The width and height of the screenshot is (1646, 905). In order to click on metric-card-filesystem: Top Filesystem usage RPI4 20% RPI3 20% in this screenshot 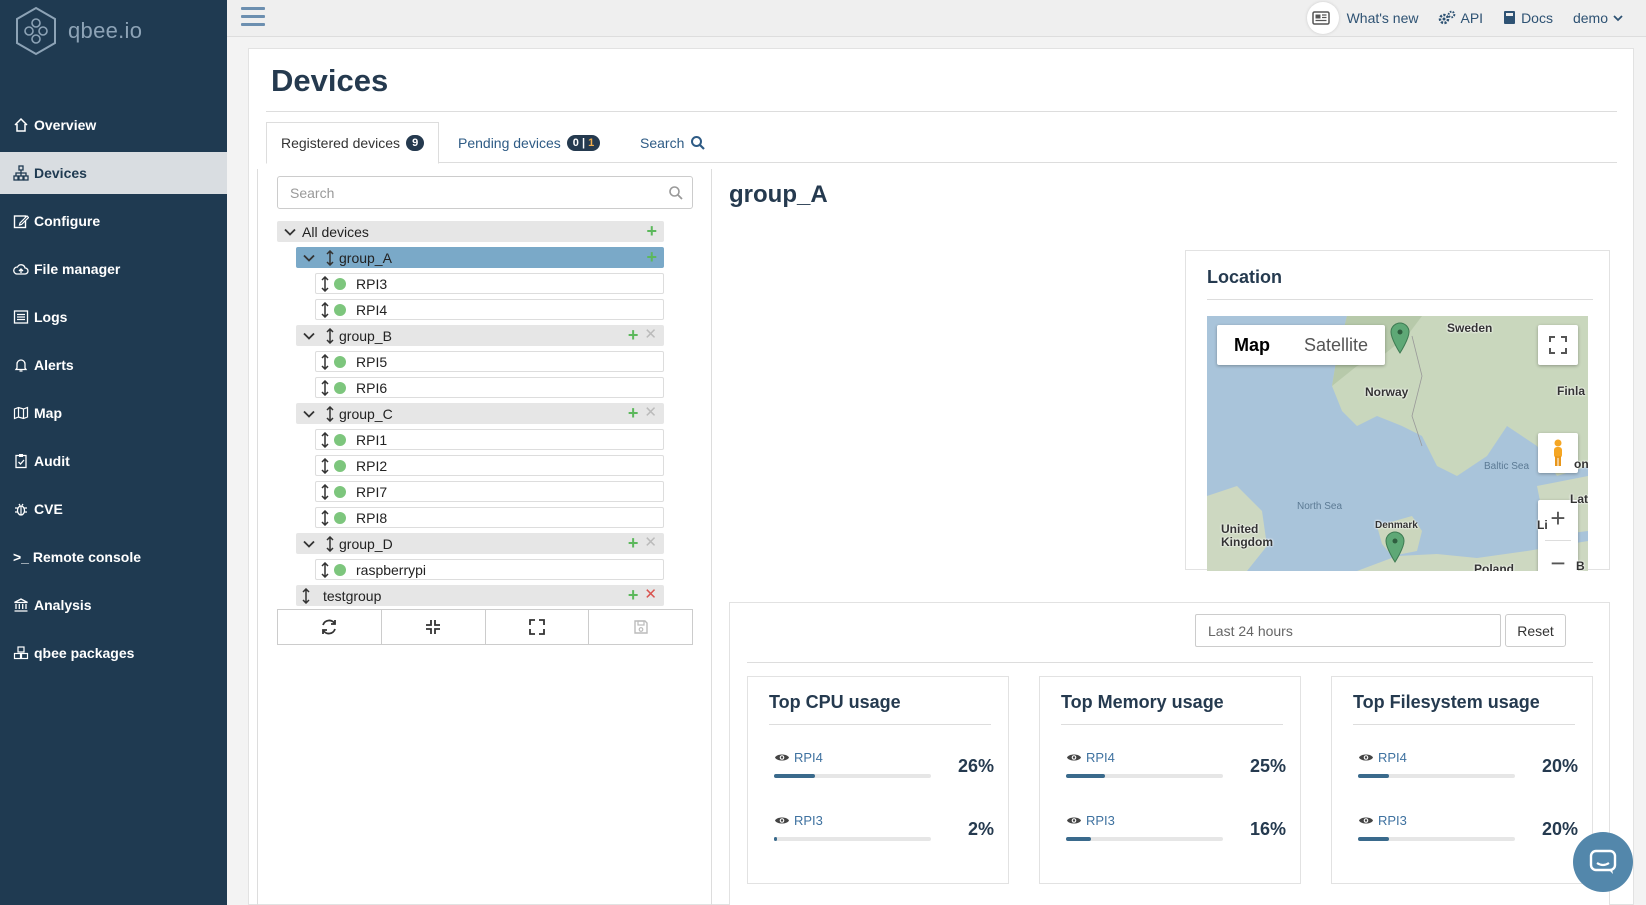, I will do `click(1462, 780)`.